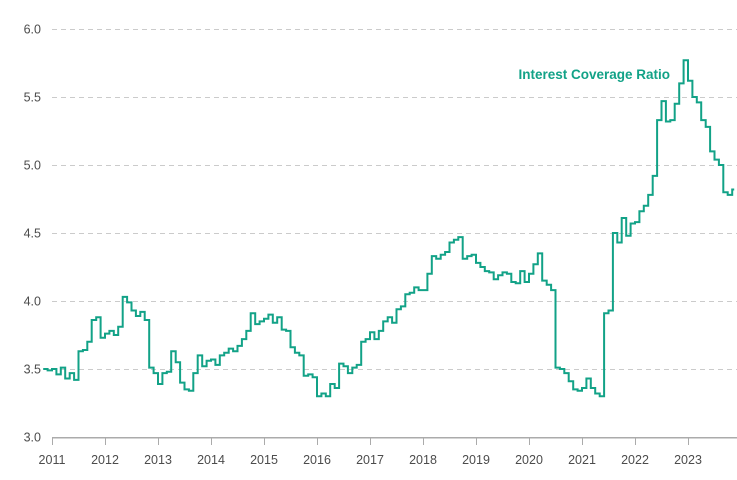 Image resolution: width=737 pixels, height=480 pixels. What do you see at coordinates (32, 370) in the screenshot?
I see `y-tick-label: 3.5` at bounding box center [32, 370].